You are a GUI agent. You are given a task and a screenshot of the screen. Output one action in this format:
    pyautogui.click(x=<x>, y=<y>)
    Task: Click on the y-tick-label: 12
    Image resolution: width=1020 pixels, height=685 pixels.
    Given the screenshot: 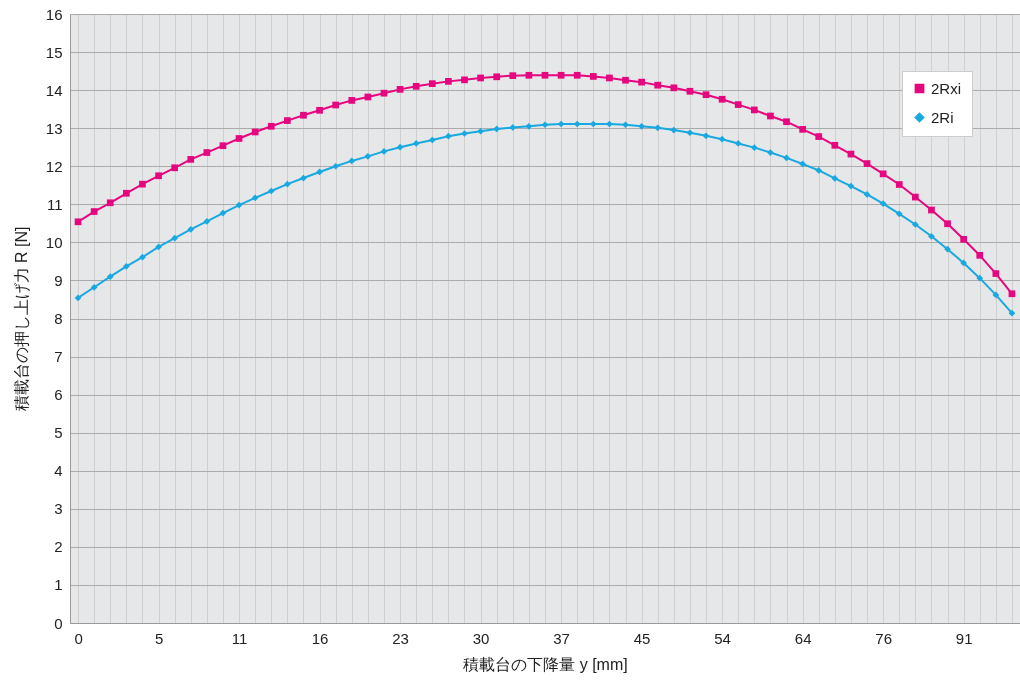 What is the action you would take?
    pyautogui.click(x=54, y=166)
    